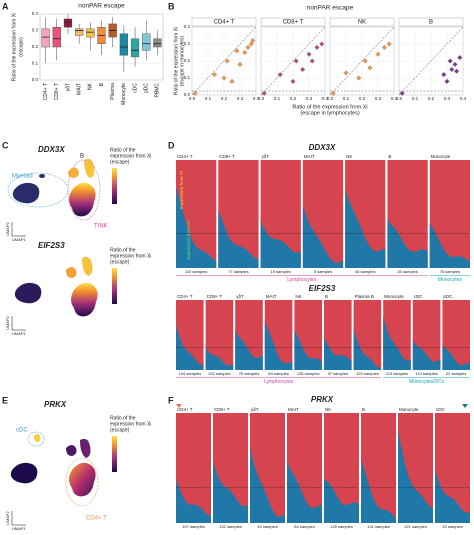 This screenshot has width=474, height=535. Describe the element at coordinates (19, 528) in the screenshot. I see `axis-label: UMAP1` at that location.